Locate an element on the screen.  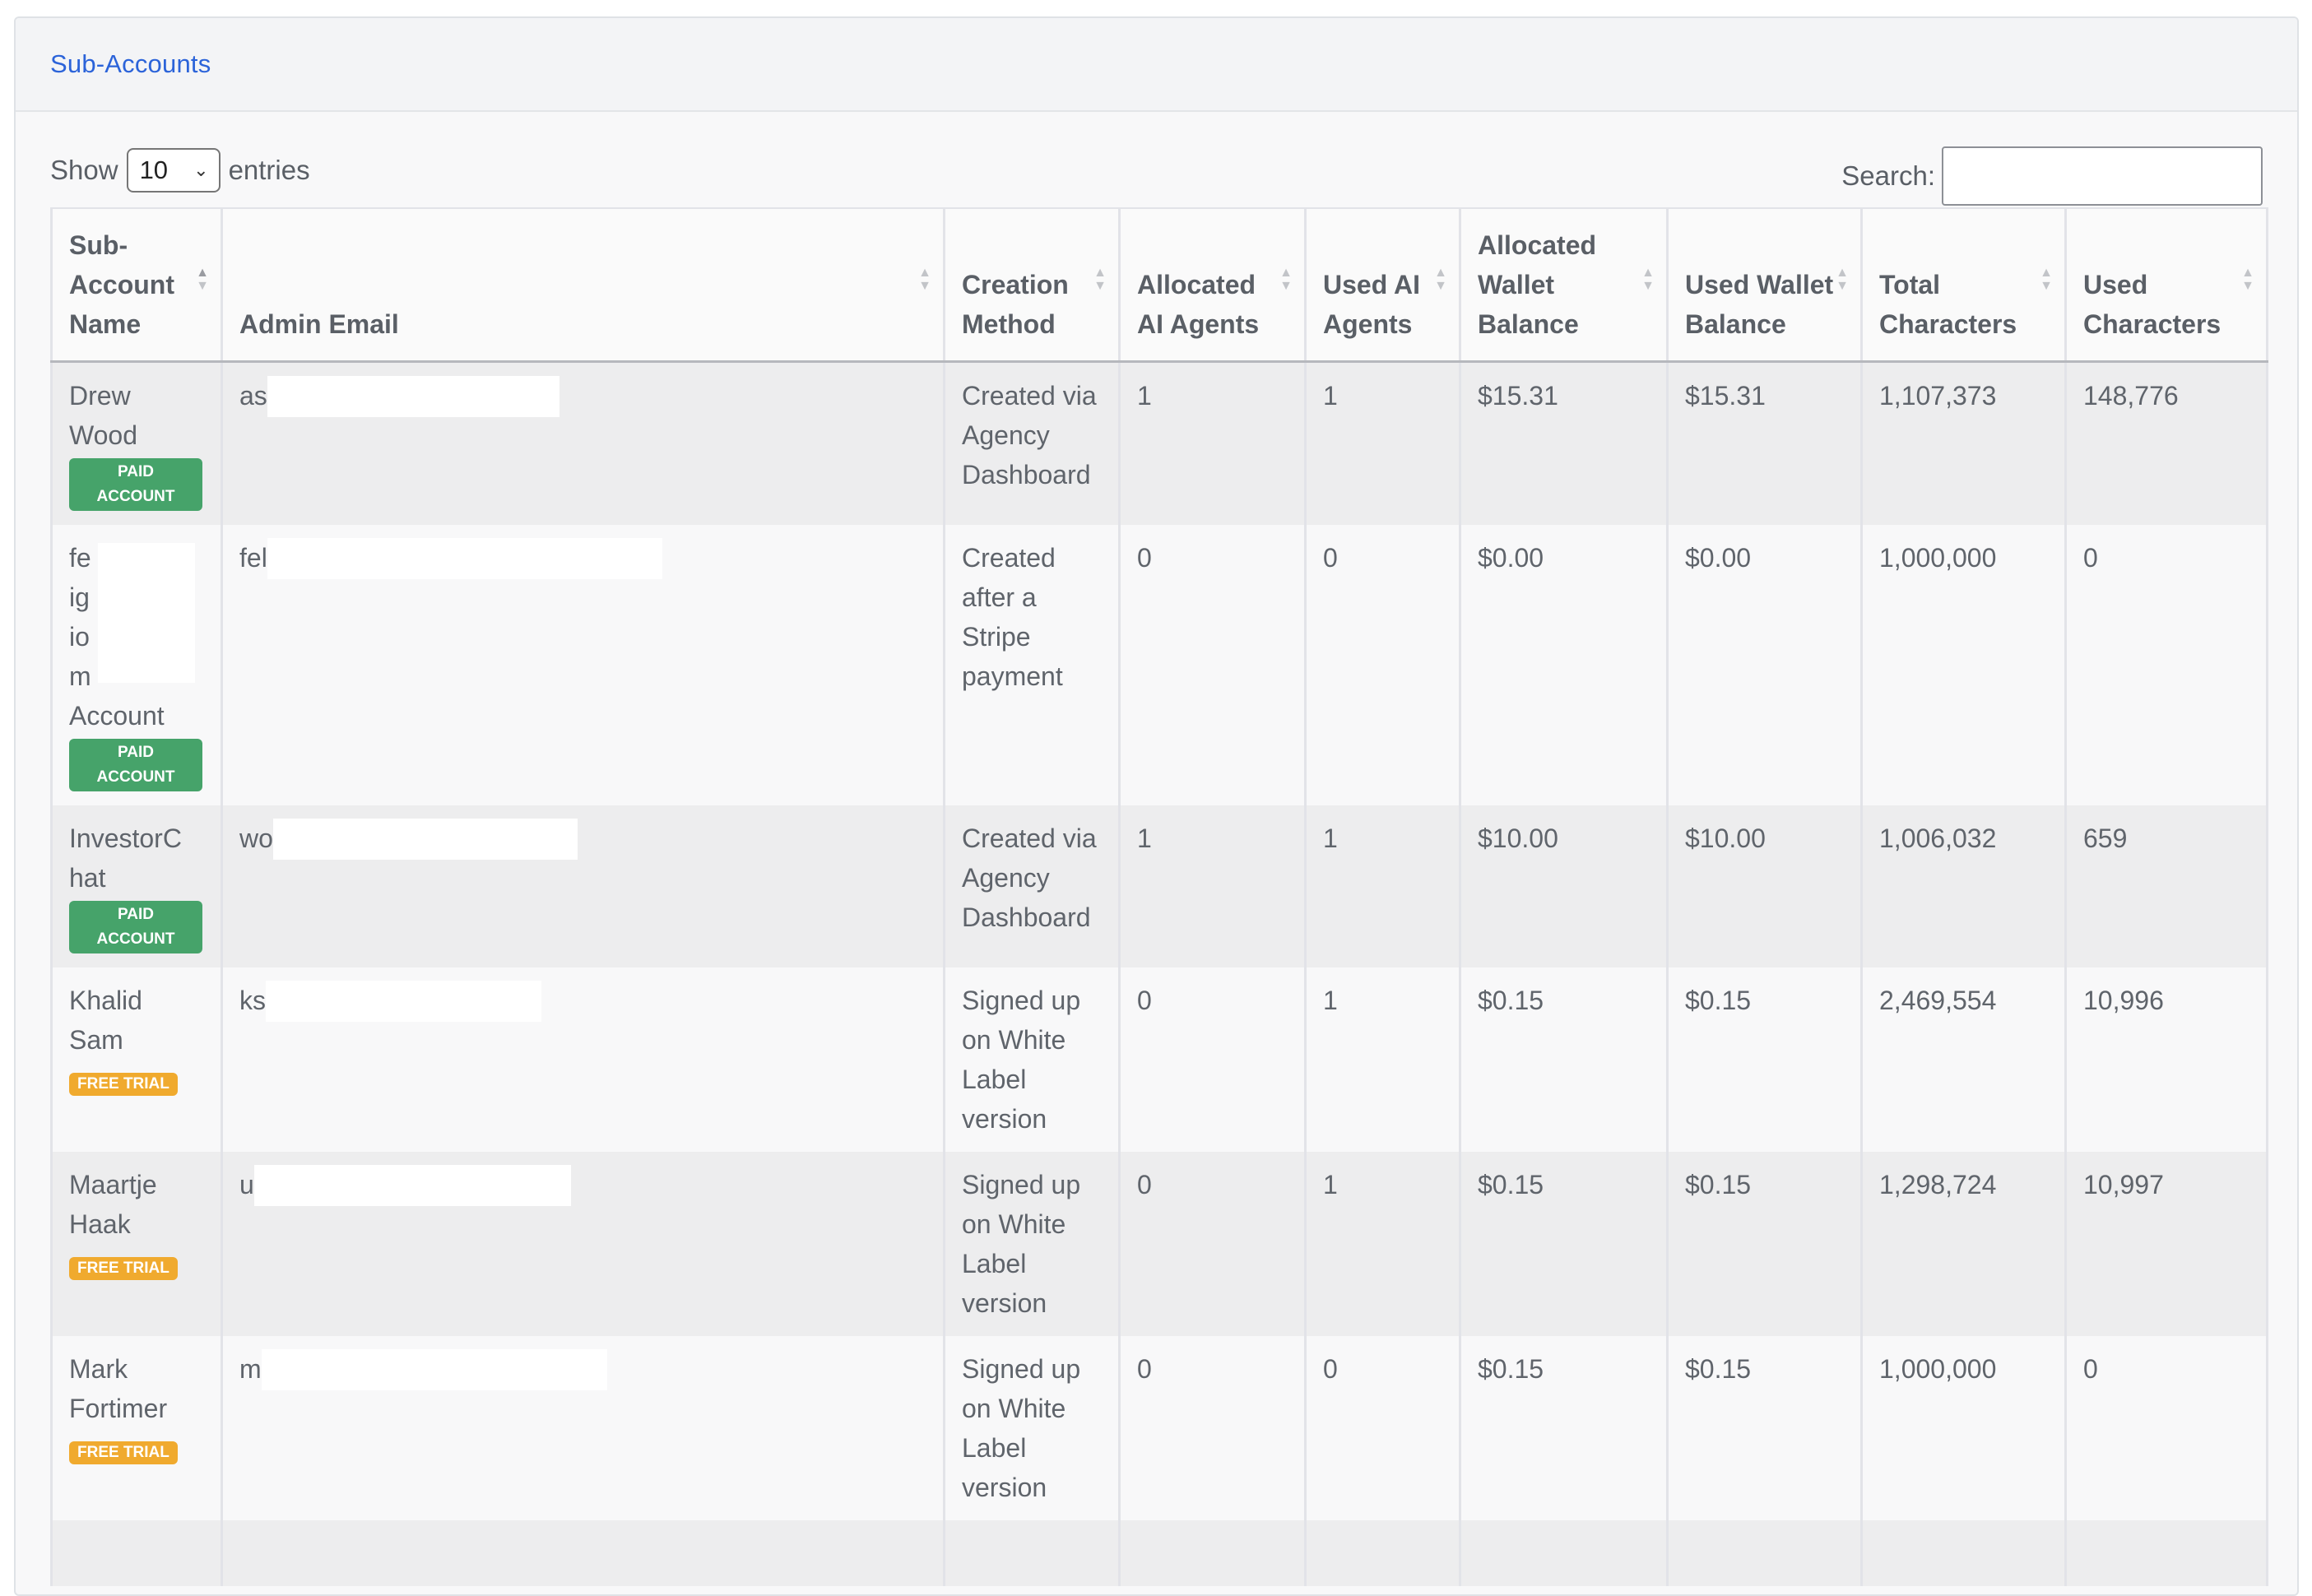
search-label: Search: is located at coordinates (1888, 175).